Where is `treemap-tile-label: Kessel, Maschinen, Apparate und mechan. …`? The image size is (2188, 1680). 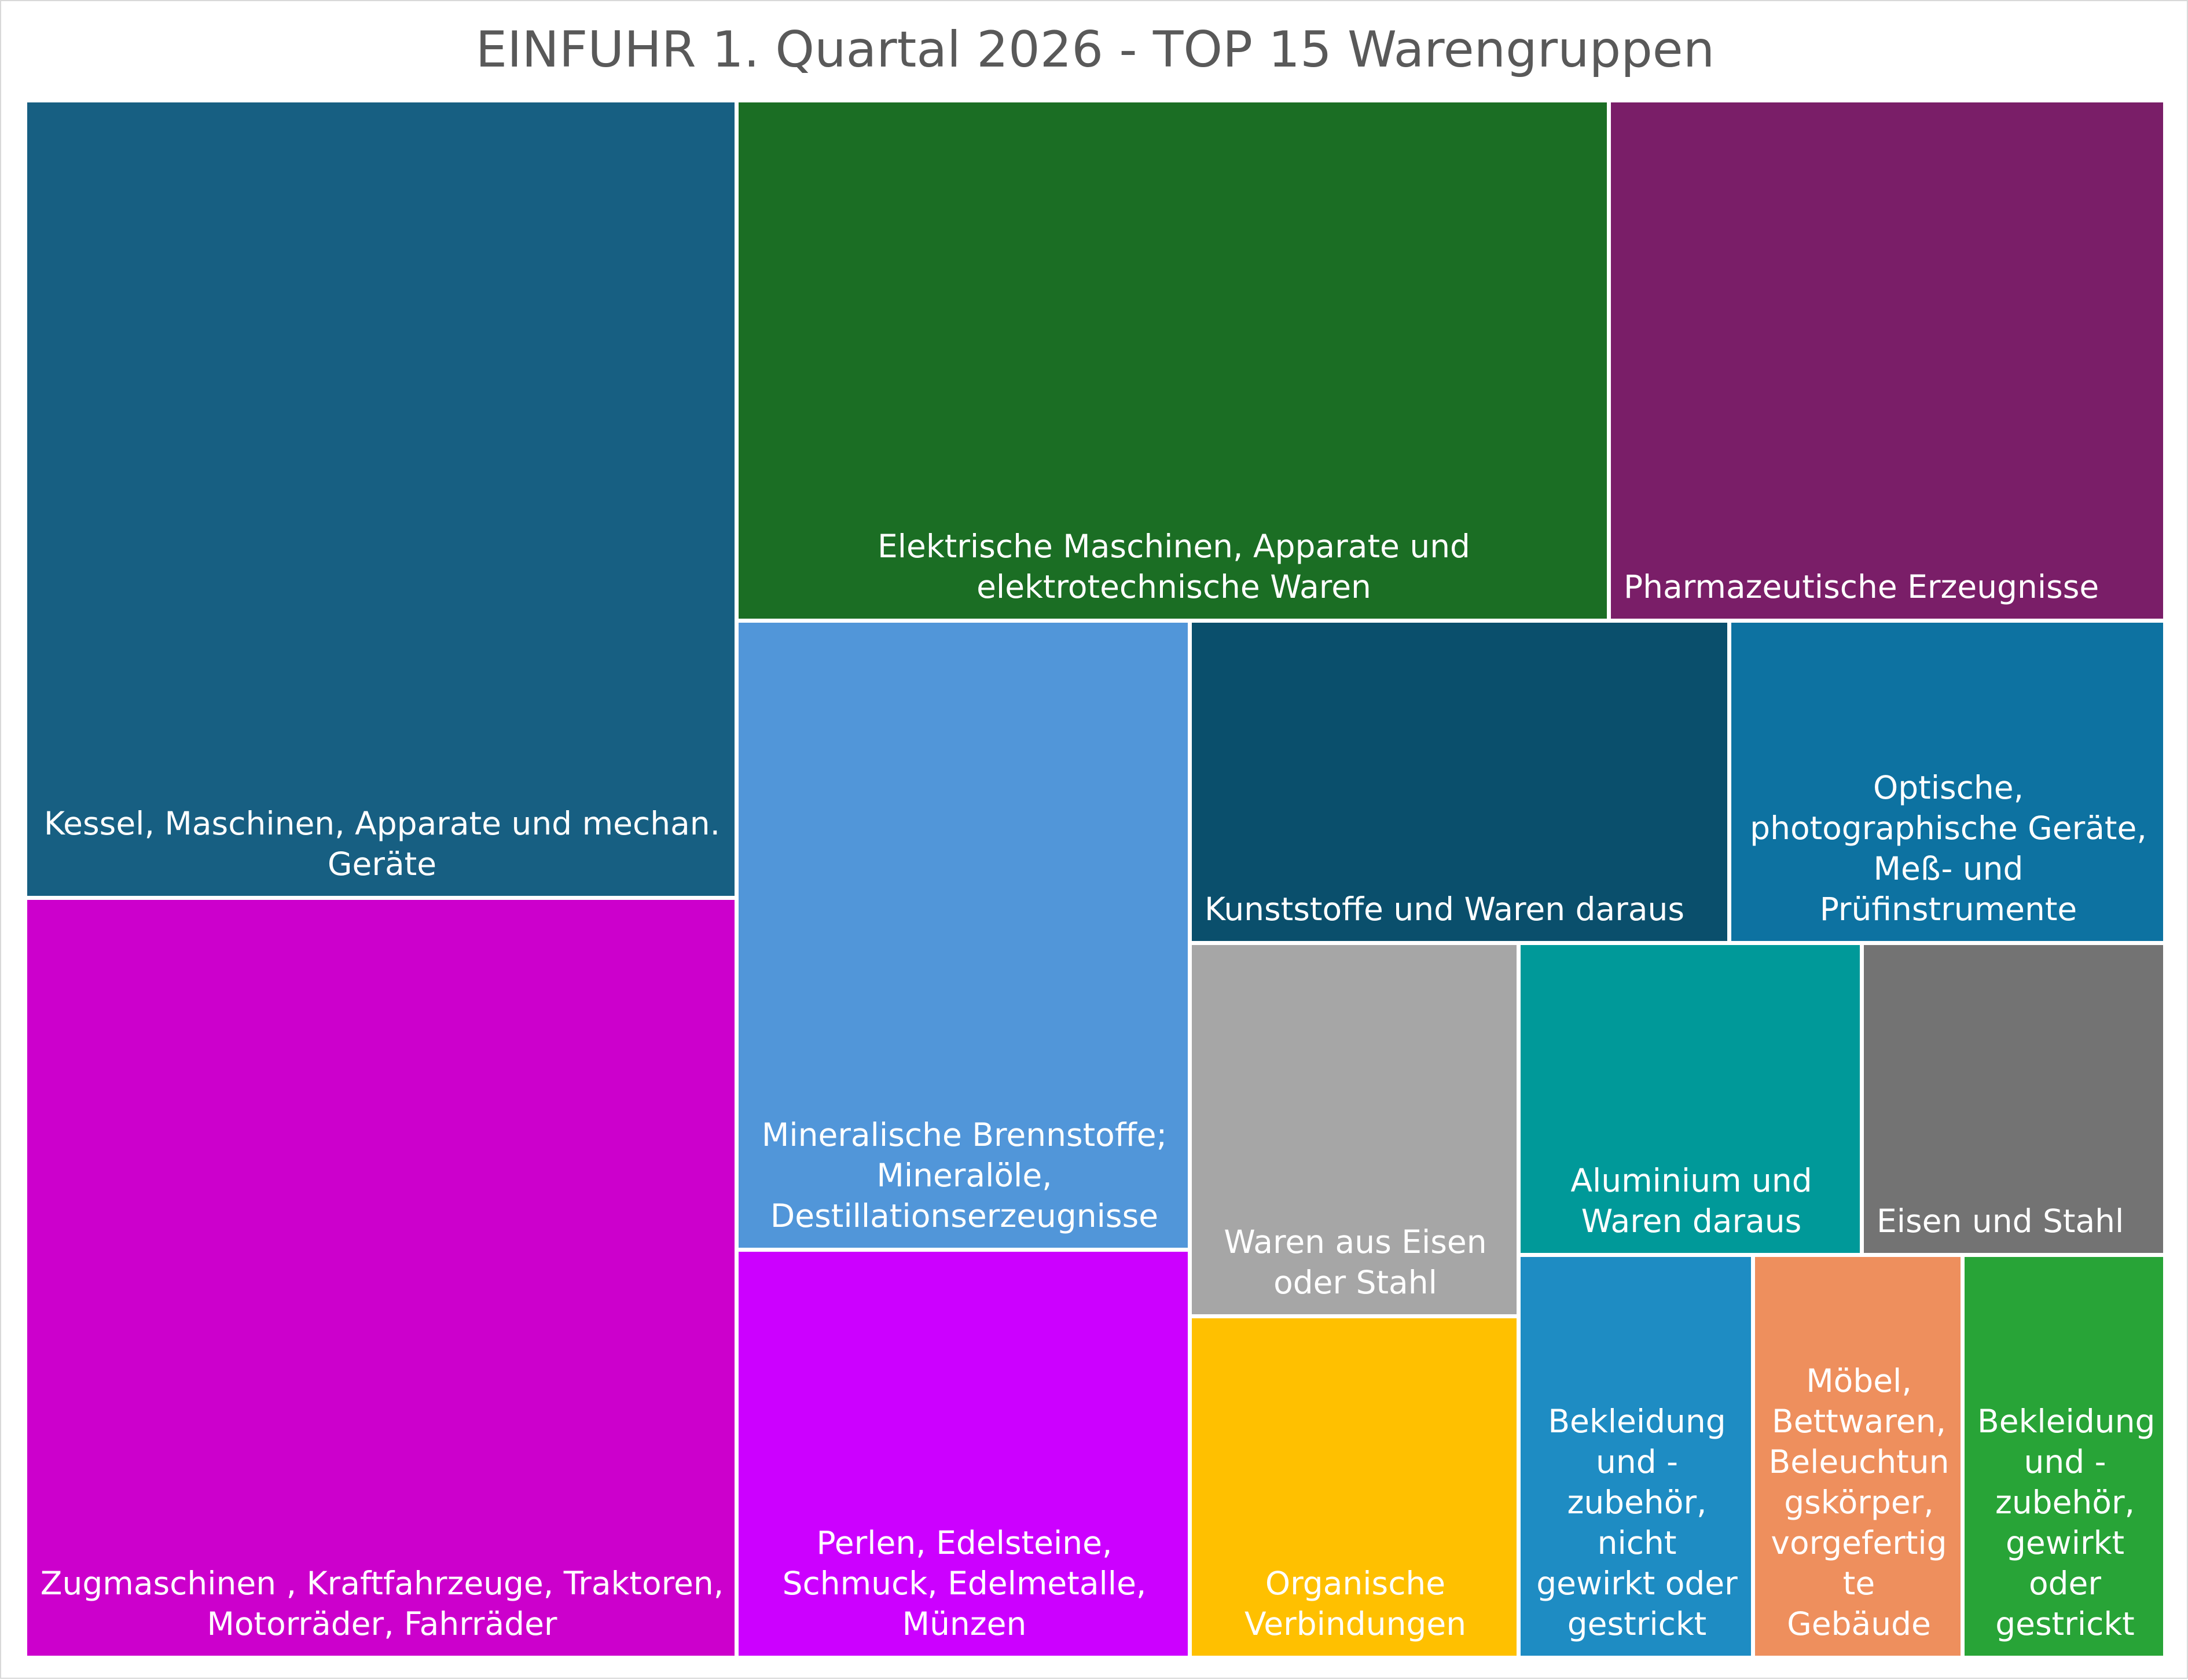
treemap-tile-label: Kessel, Maschinen, Apparate und mechan. … is located at coordinates (382, 844).